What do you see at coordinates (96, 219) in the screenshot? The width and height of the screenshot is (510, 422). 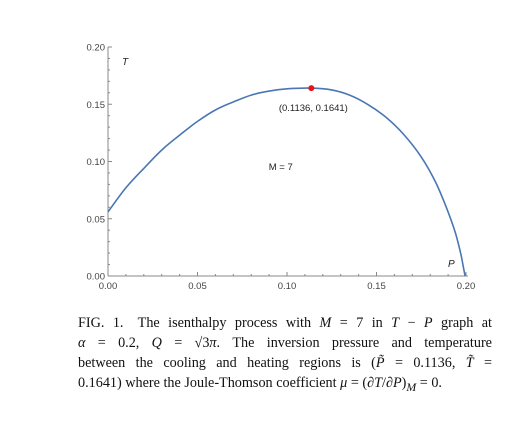 I see `y-tick-label: 0.05` at bounding box center [96, 219].